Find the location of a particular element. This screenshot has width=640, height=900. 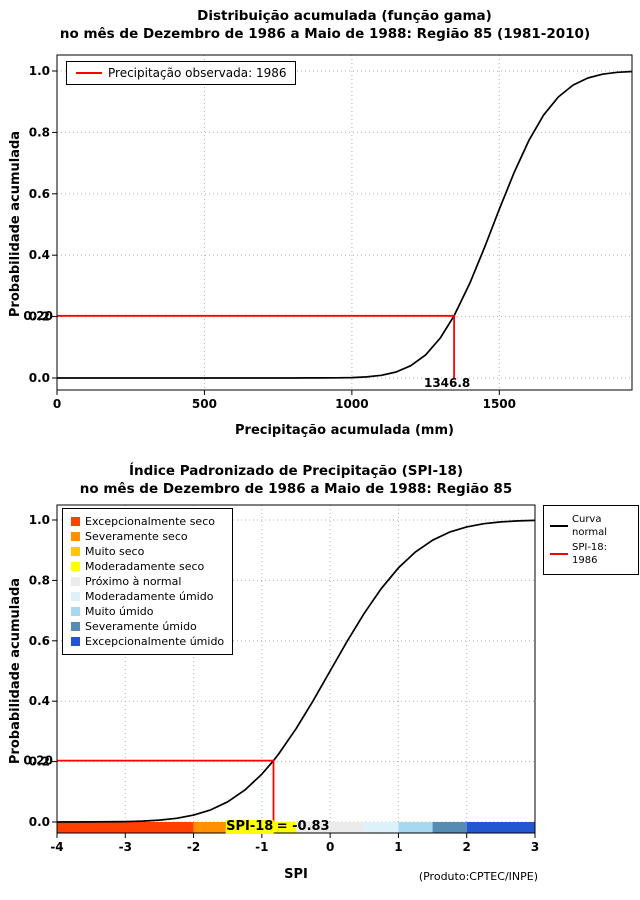

legend-label: Próximo à normal is located at coordinates (133, 581).